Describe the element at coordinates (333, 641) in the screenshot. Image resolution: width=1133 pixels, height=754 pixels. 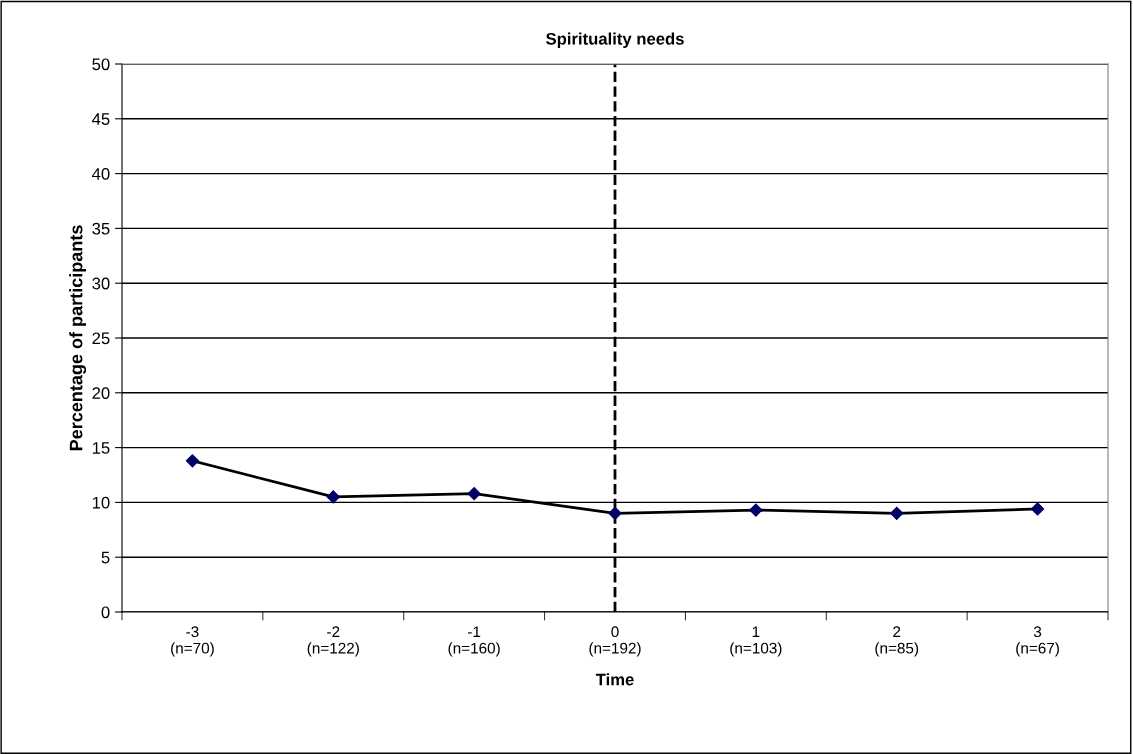
I see `x-tick-label: -2 (n=122)` at that location.